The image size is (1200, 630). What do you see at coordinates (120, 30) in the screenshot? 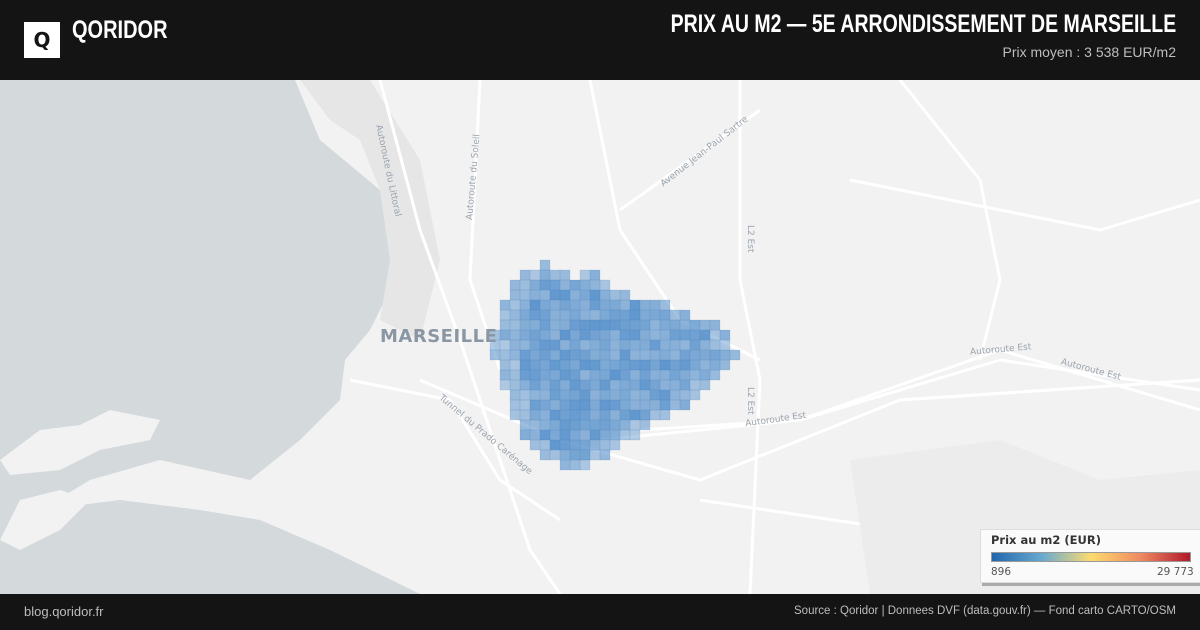
I see `brand-name: QORIDOR` at bounding box center [120, 30].